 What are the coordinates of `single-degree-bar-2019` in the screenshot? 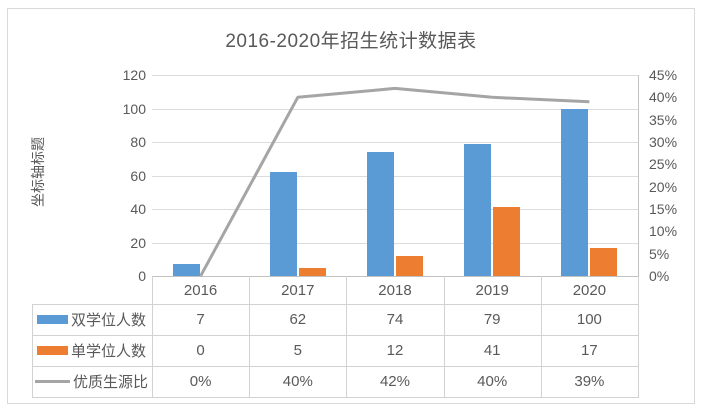 It's located at (507, 241).